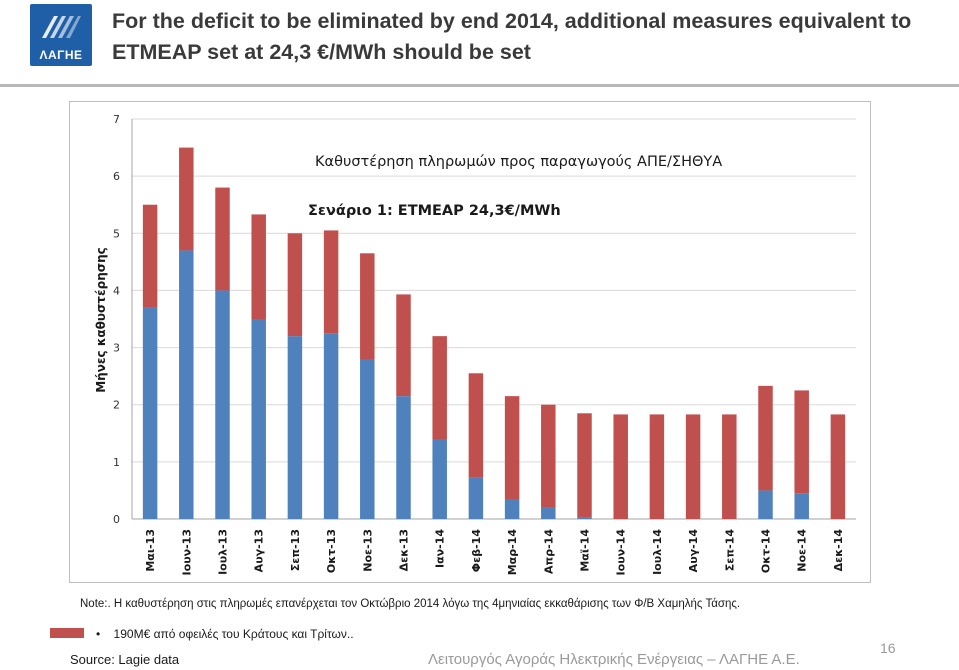 The width and height of the screenshot is (959, 670). What do you see at coordinates (440, 548) in the screenshot?
I see `x-tick-label: Ιαν-14` at bounding box center [440, 548].